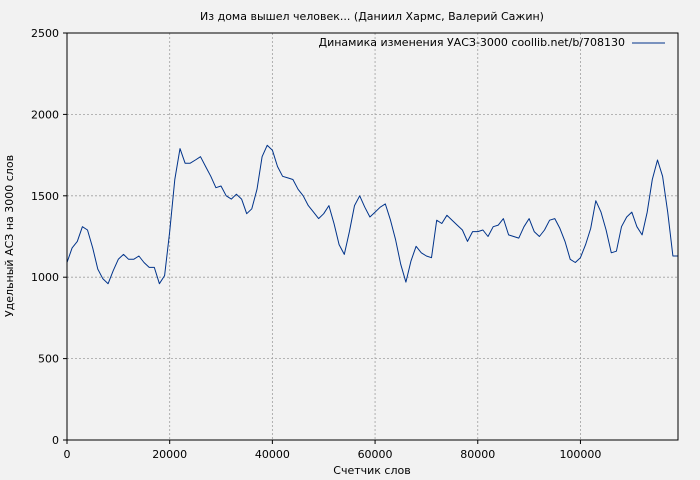 The width and height of the screenshot is (700, 480). I want to click on y-tick-label: 2500, so click(45, 33).